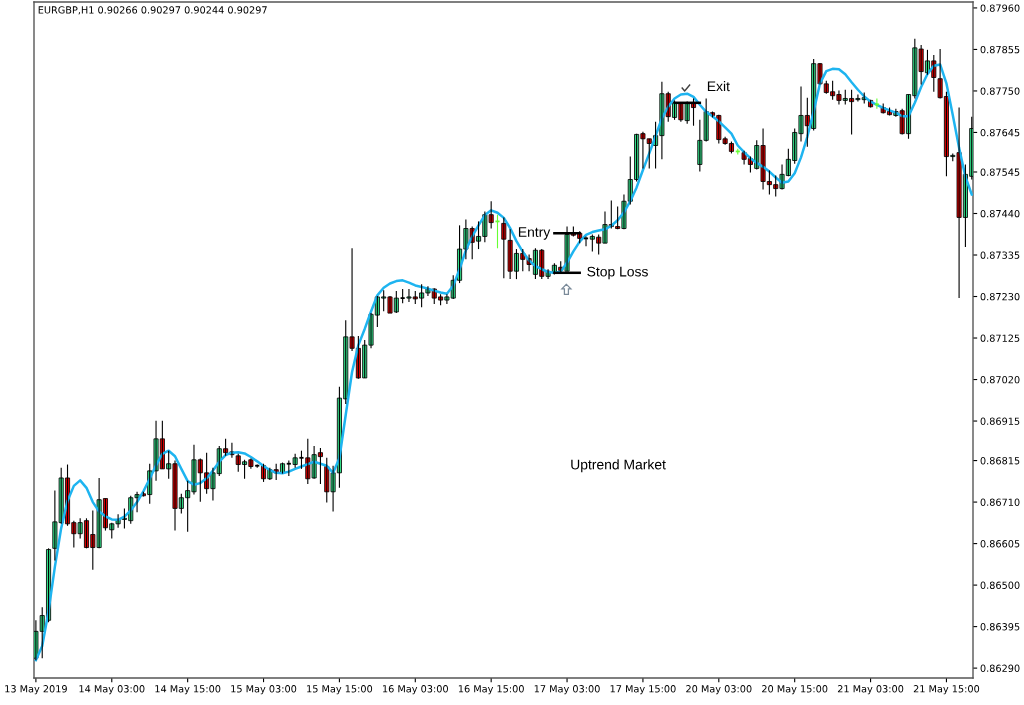 The image size is (1024, 705). Describe the element at coordinates (1000, 380) in the screenshot. I see `y-tick-label: 0.87020` at that location.